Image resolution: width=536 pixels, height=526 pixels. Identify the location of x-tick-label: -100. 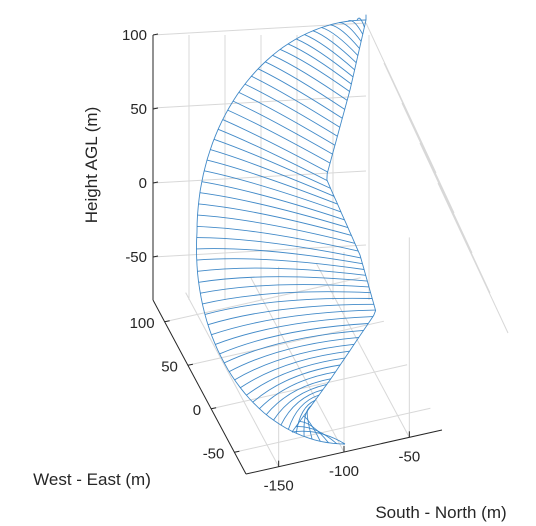
(344, 471).